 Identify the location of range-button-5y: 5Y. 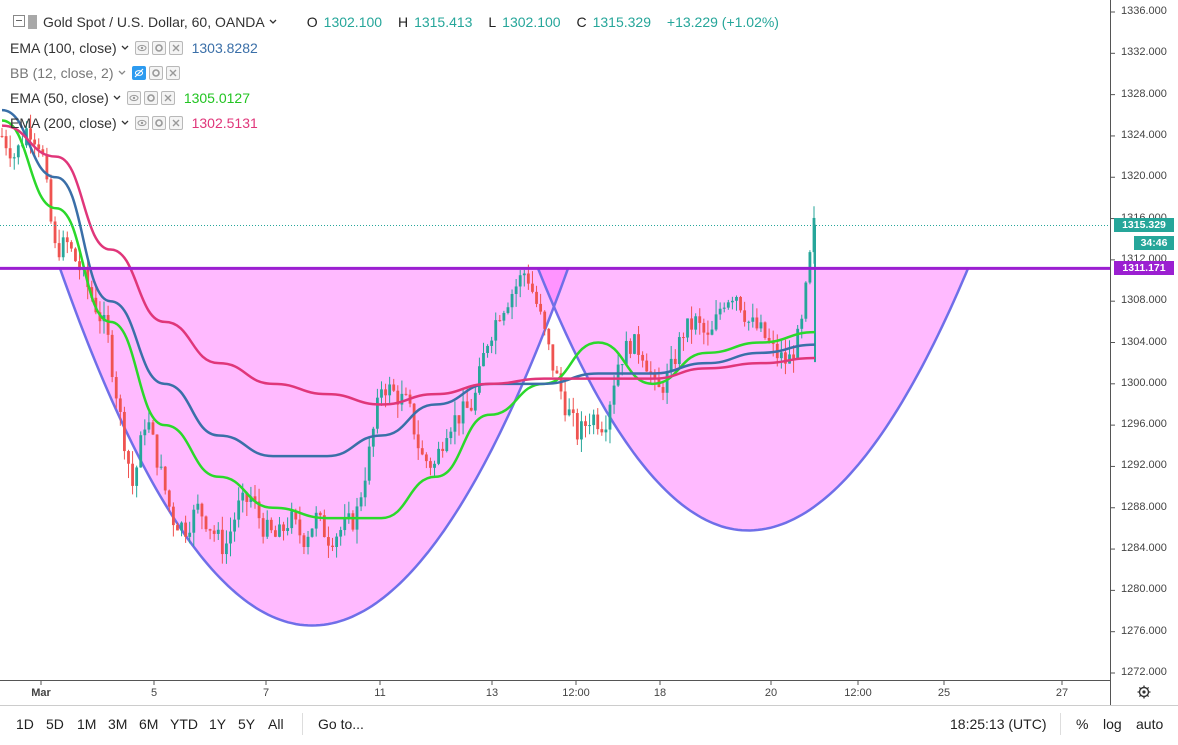
(247, 724).